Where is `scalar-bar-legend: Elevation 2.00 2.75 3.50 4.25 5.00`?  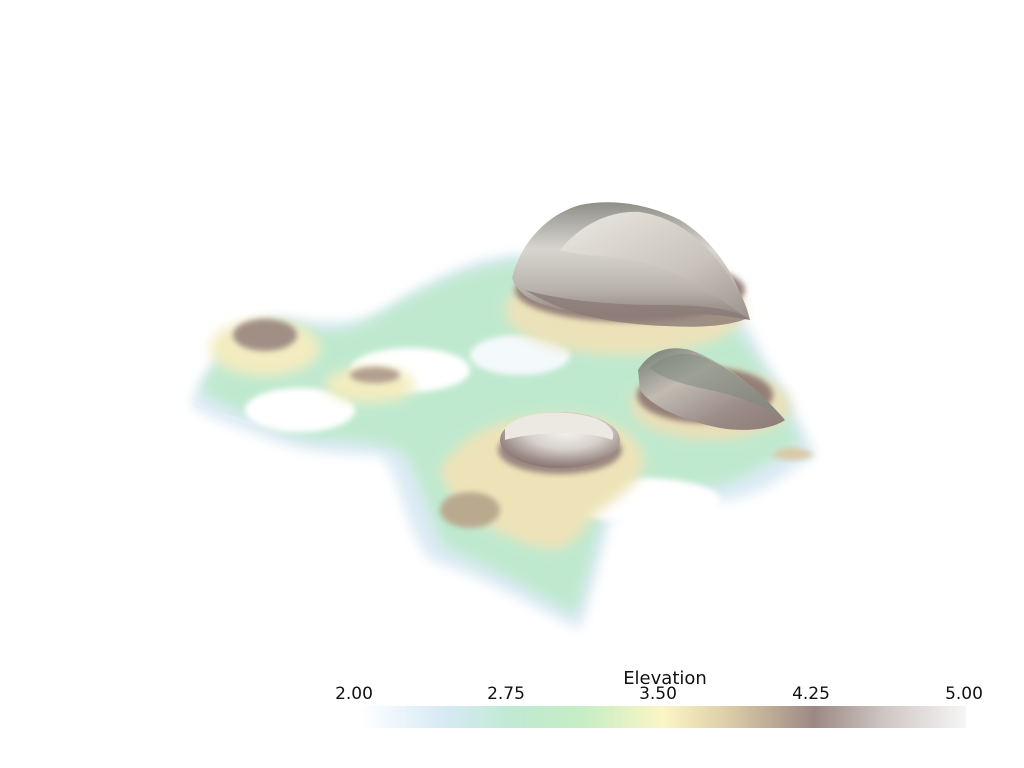
scalar-bar-legend: Elevation 2.00 2.75 3.50 4.25 5.00 is located at coordinates (660, 703).